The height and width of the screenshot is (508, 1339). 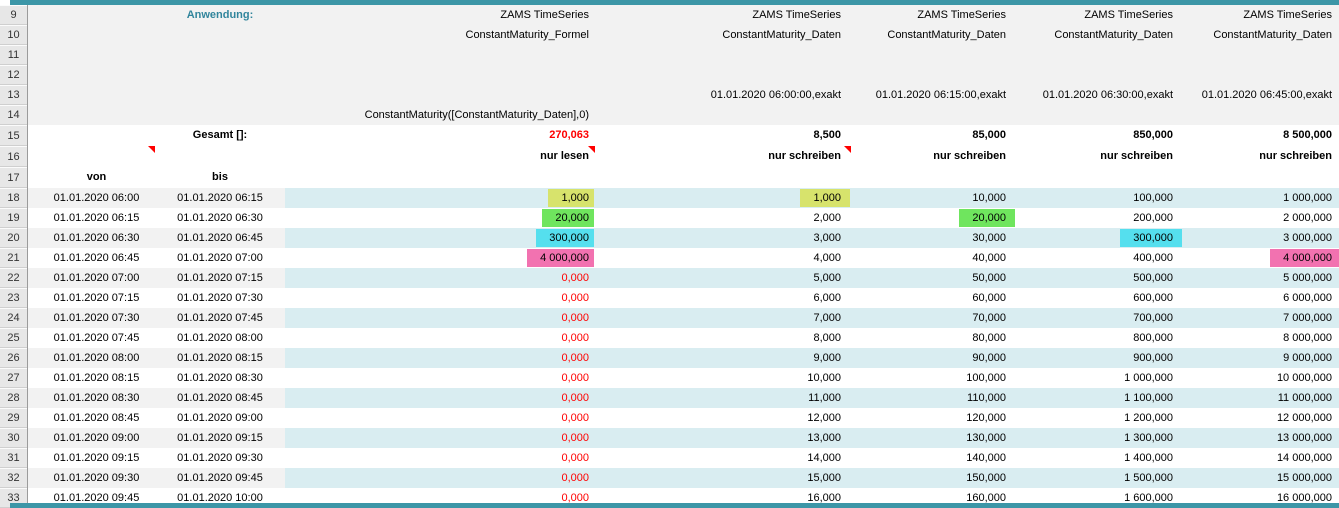 I want to click on cell-r13-formel, so click(x=440, y=95).